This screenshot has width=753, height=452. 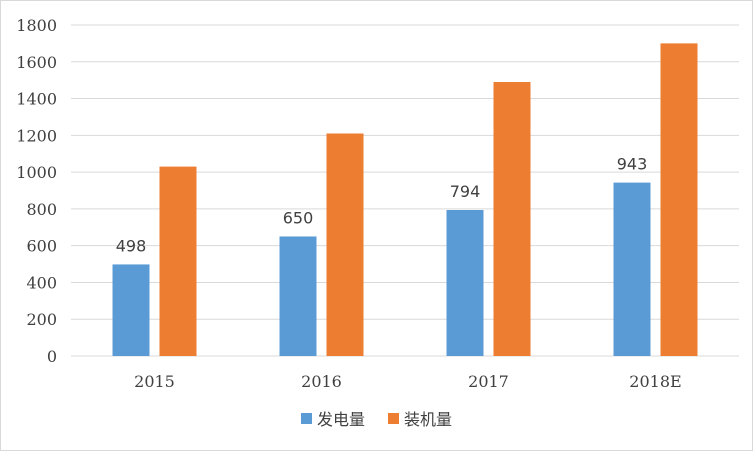 What do you see at coordinates (36, 25) in the screenshot?
I see `y-tick-label: 1800` at bounding box center [36, 25].